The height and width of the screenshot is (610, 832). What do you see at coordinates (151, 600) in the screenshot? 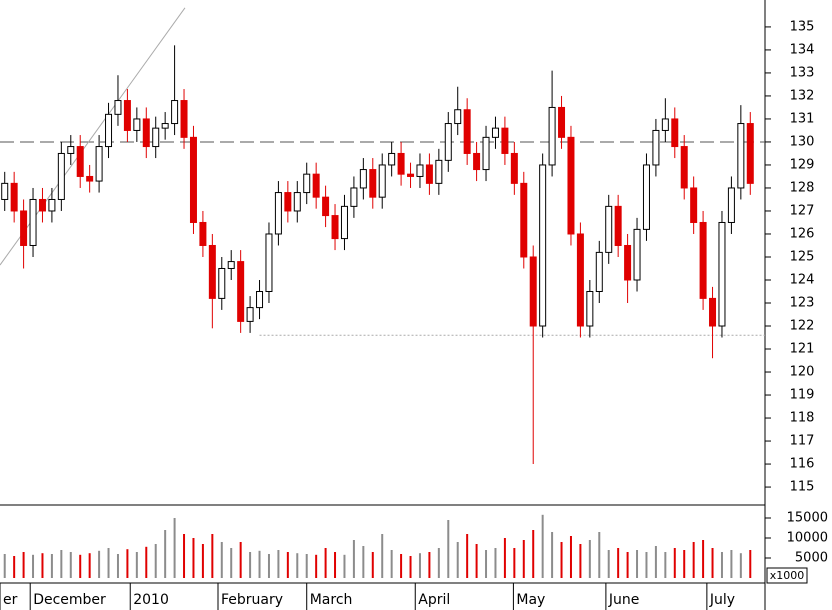
I see `x-tick-label: 2010` at bounding box center [151, 600].